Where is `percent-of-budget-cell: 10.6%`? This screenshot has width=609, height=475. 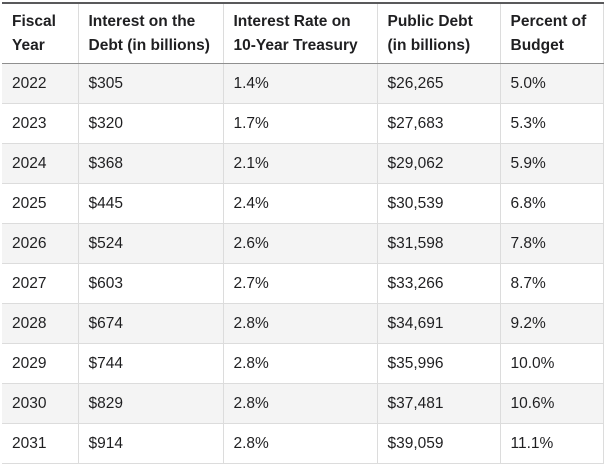 percent-of-budget-cell: 10.6% is located at coordinates (551, 403).